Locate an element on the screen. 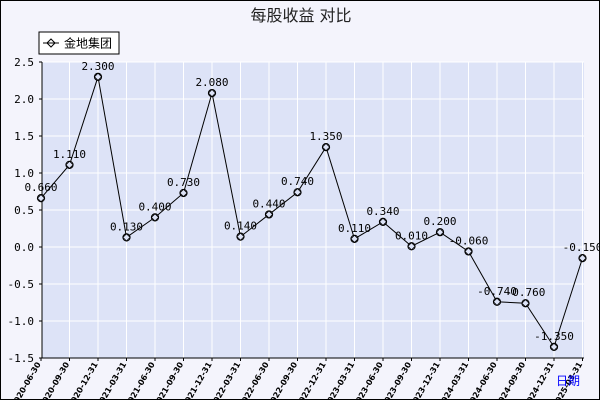 Image resolution: width=600 pixels, height=400 pixels. y-tick-label: 1.0 is located at coordinates (24, 173).